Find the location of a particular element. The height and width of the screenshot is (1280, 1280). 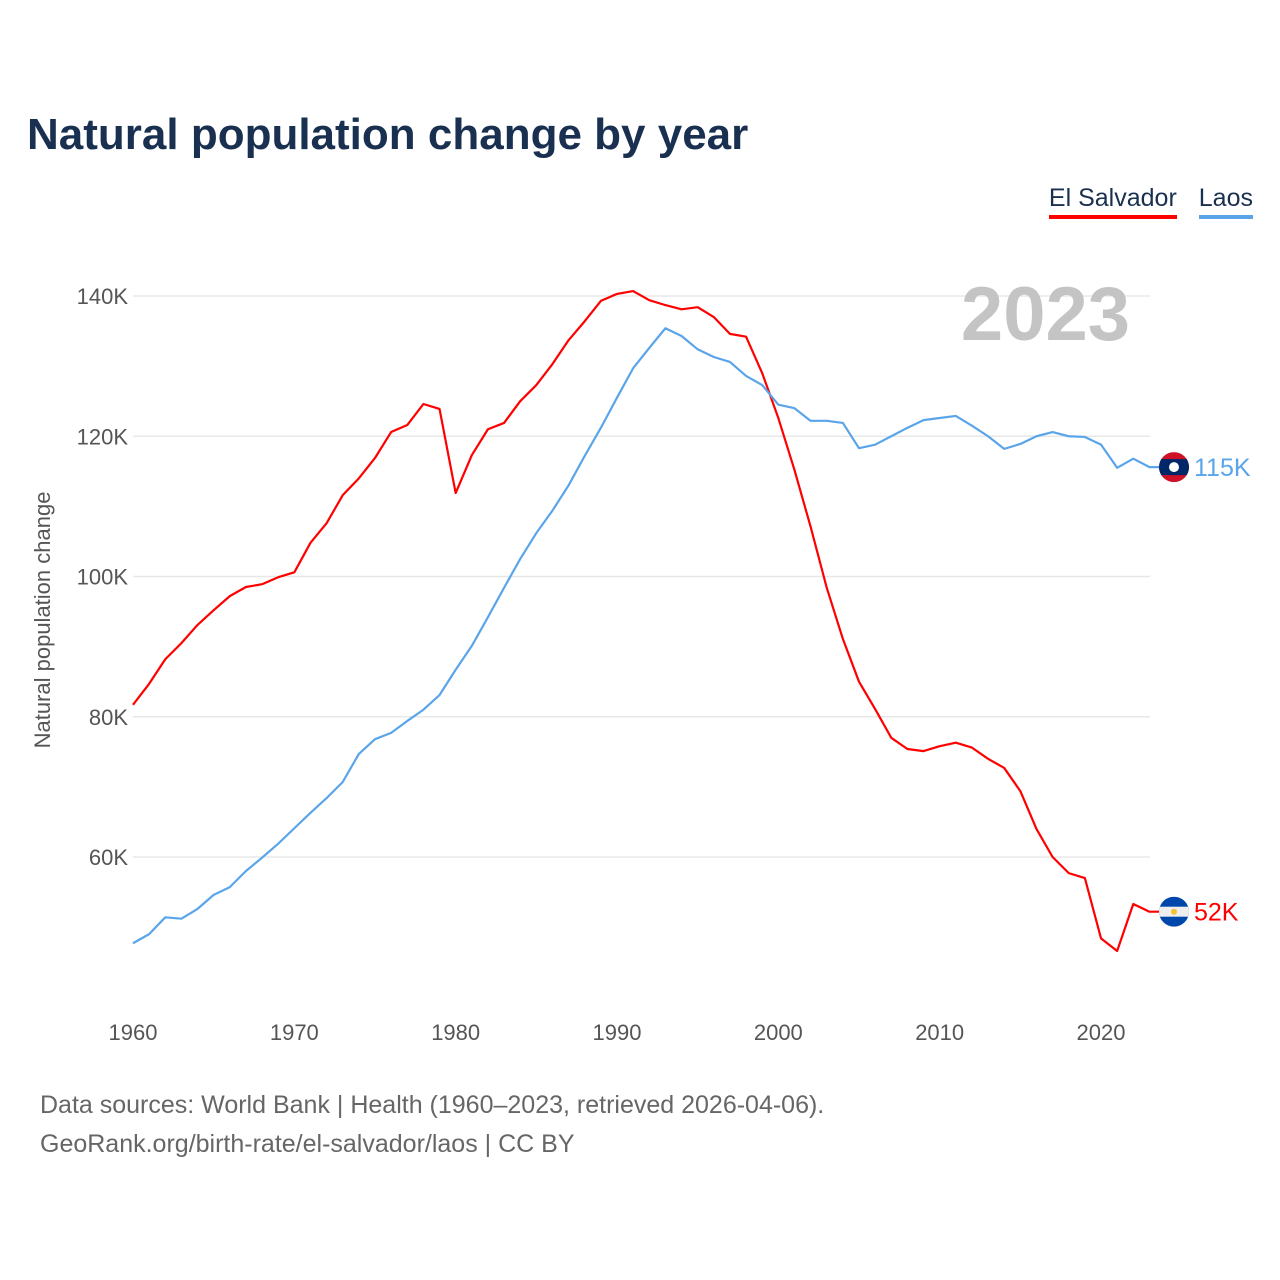

x-tick-label: 1990 is located at coordinates (617, 1032).